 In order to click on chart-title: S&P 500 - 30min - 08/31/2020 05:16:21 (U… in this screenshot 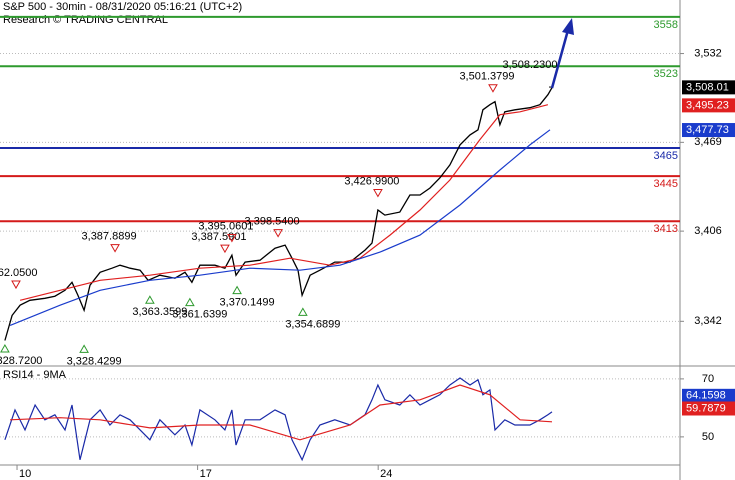, I will do `click(122, 7)`.